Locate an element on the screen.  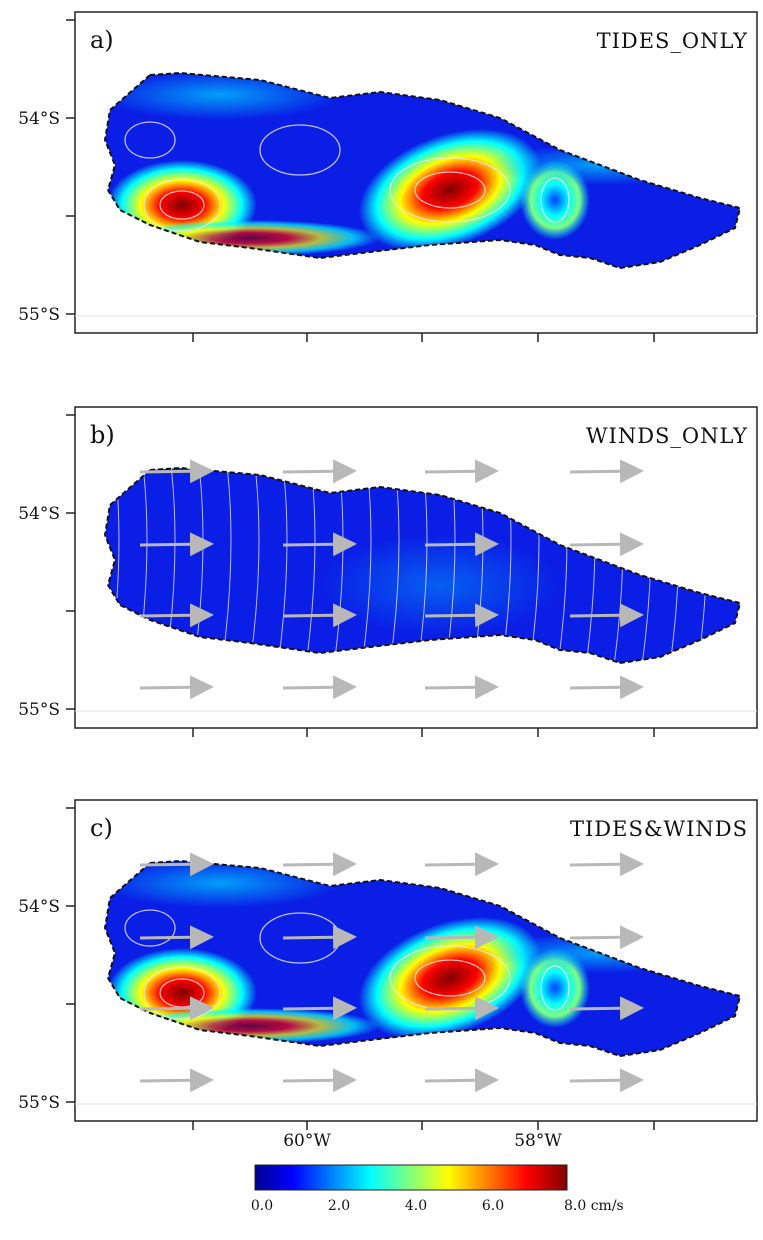
panel-label: b) is located at coordinates (102, 435).